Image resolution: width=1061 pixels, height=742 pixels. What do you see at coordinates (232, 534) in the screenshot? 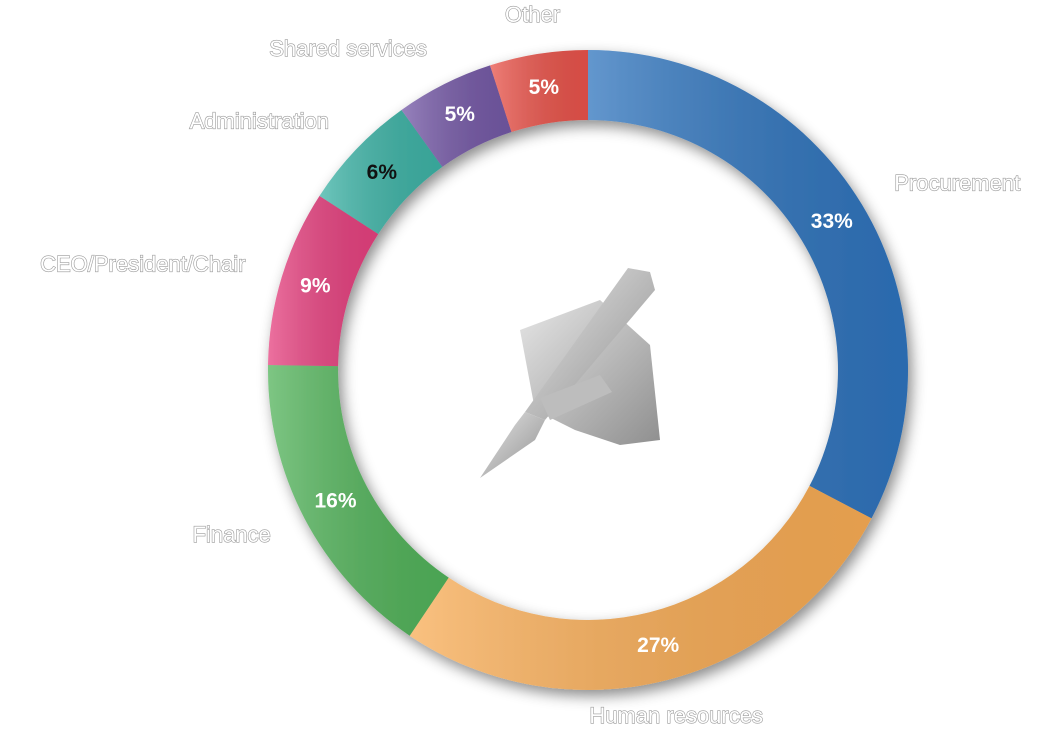
I see `category-label: Finance` at bounding box center [232, 534].